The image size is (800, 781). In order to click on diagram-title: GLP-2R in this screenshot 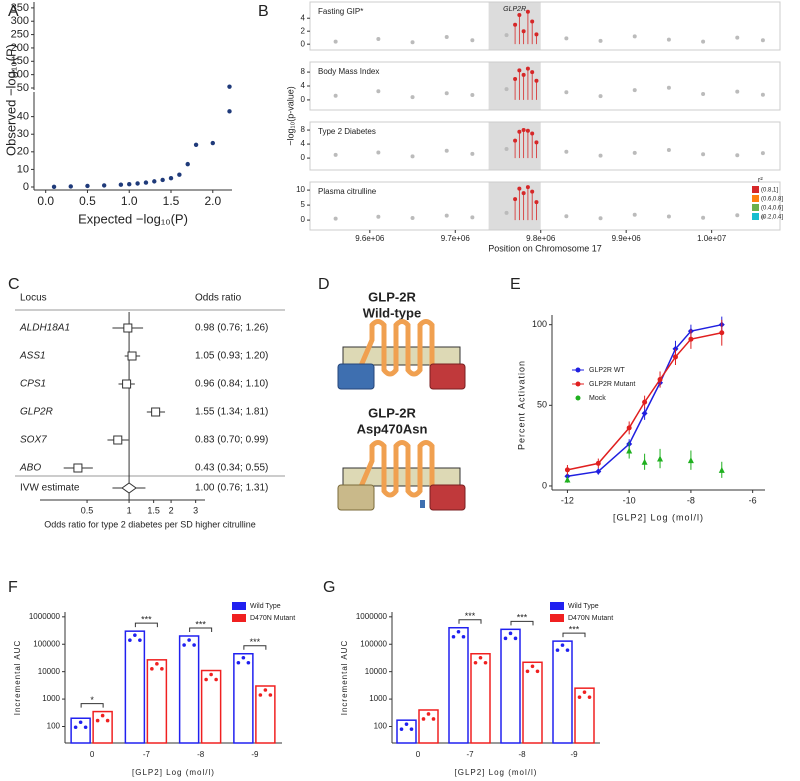, I will do `click(392, 296)`.